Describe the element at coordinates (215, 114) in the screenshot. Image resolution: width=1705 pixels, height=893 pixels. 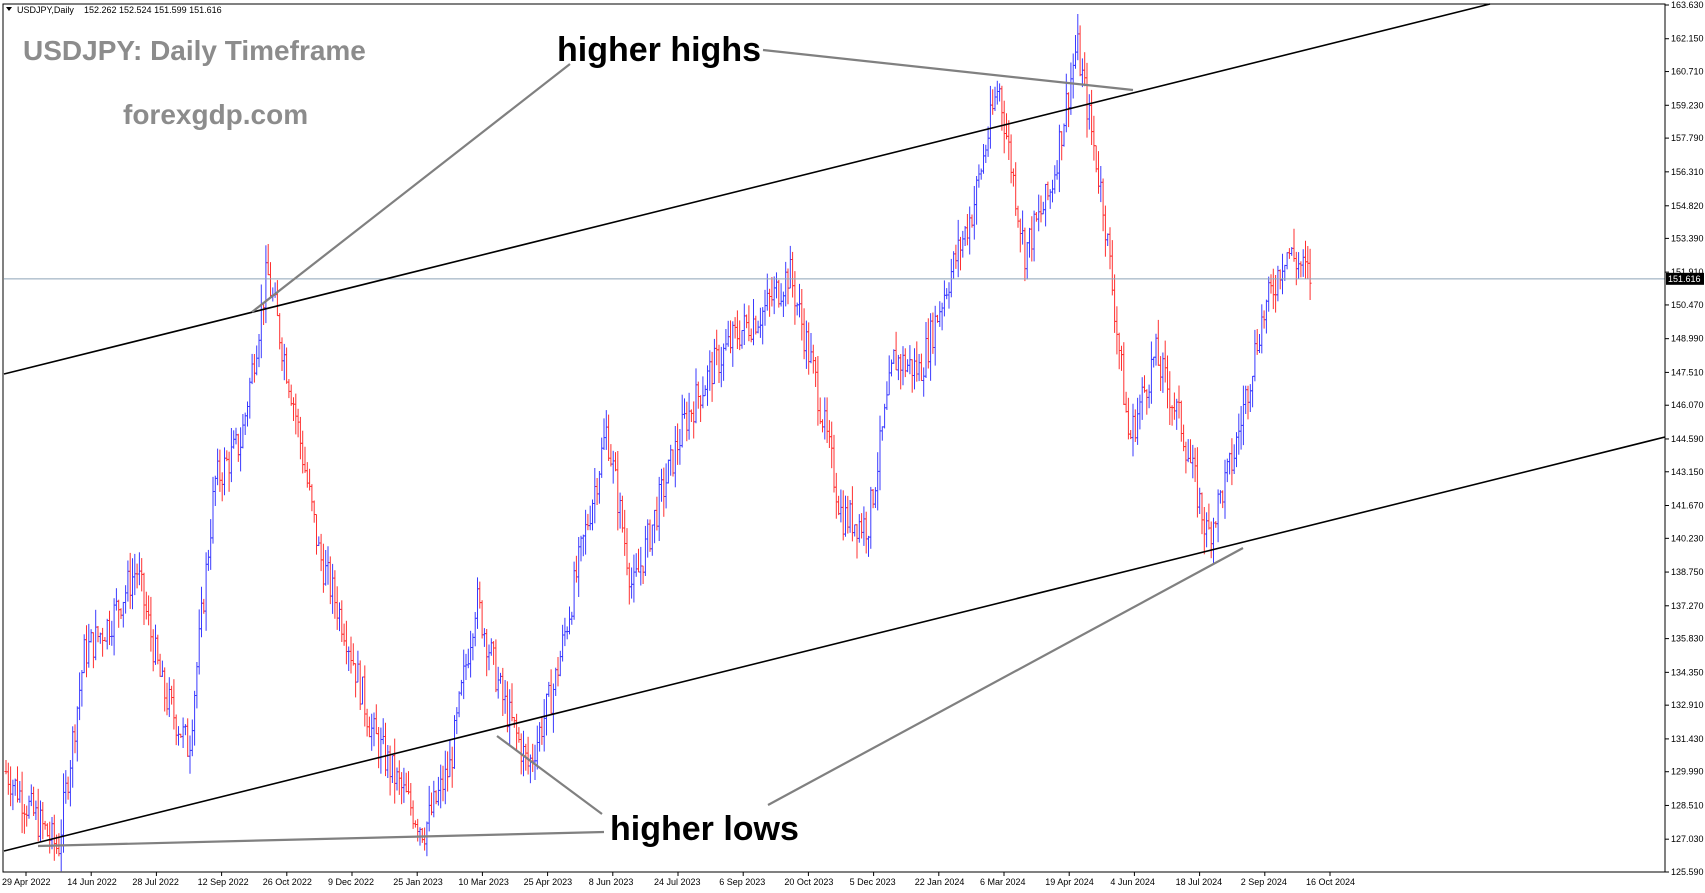
I see `watermark-site: forexgdp.com` at that location.